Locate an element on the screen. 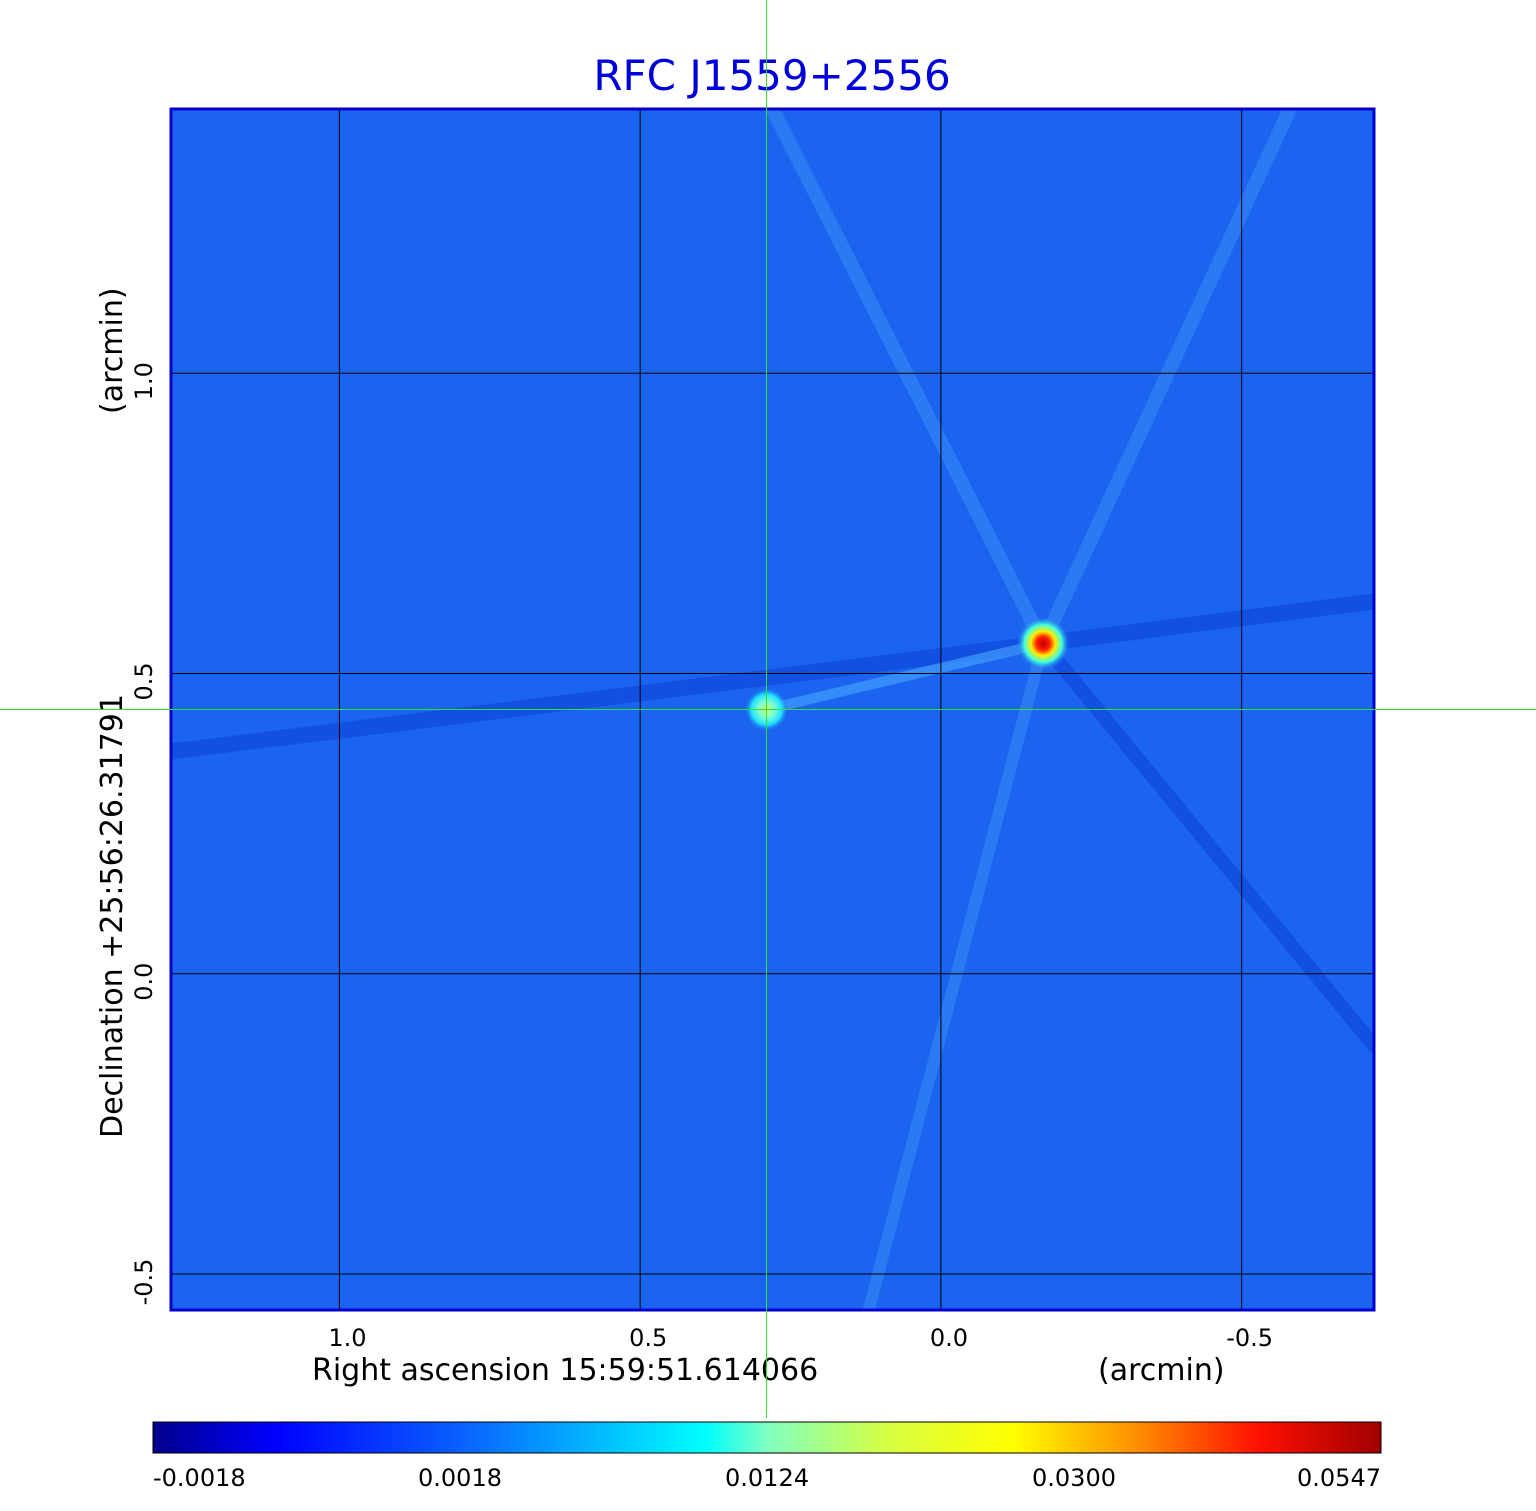 The width and height of the screenshot is (1536, 1511). y-axis-unit: (arcmin) is located at coordinates (112, 350).